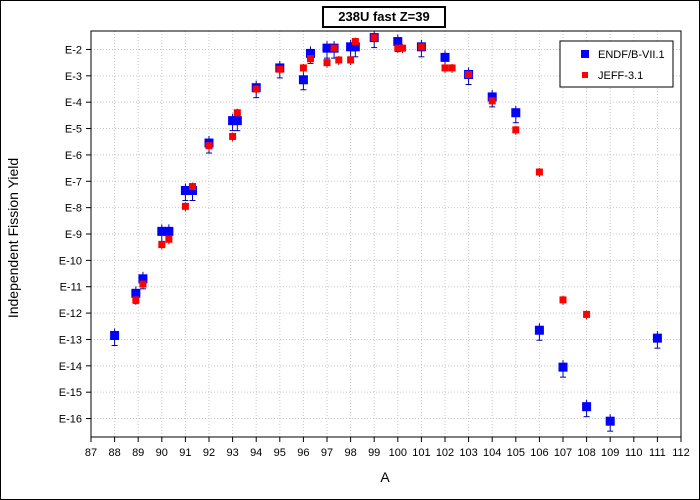  I want to click on x-tick-label: 111, so click(657, 453).